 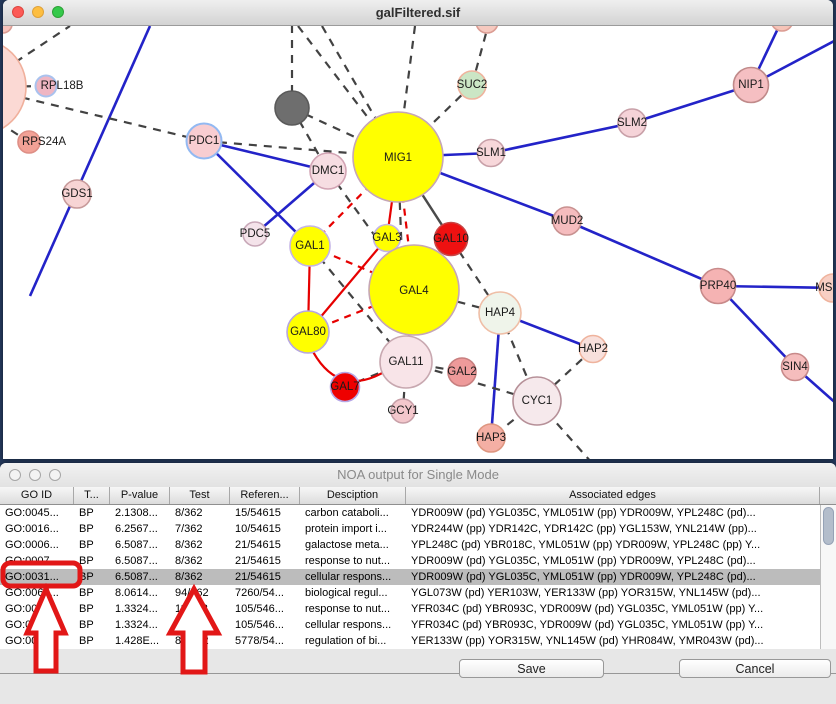 I want to click on table-cell: 8/362, so click(x=189, y=513).